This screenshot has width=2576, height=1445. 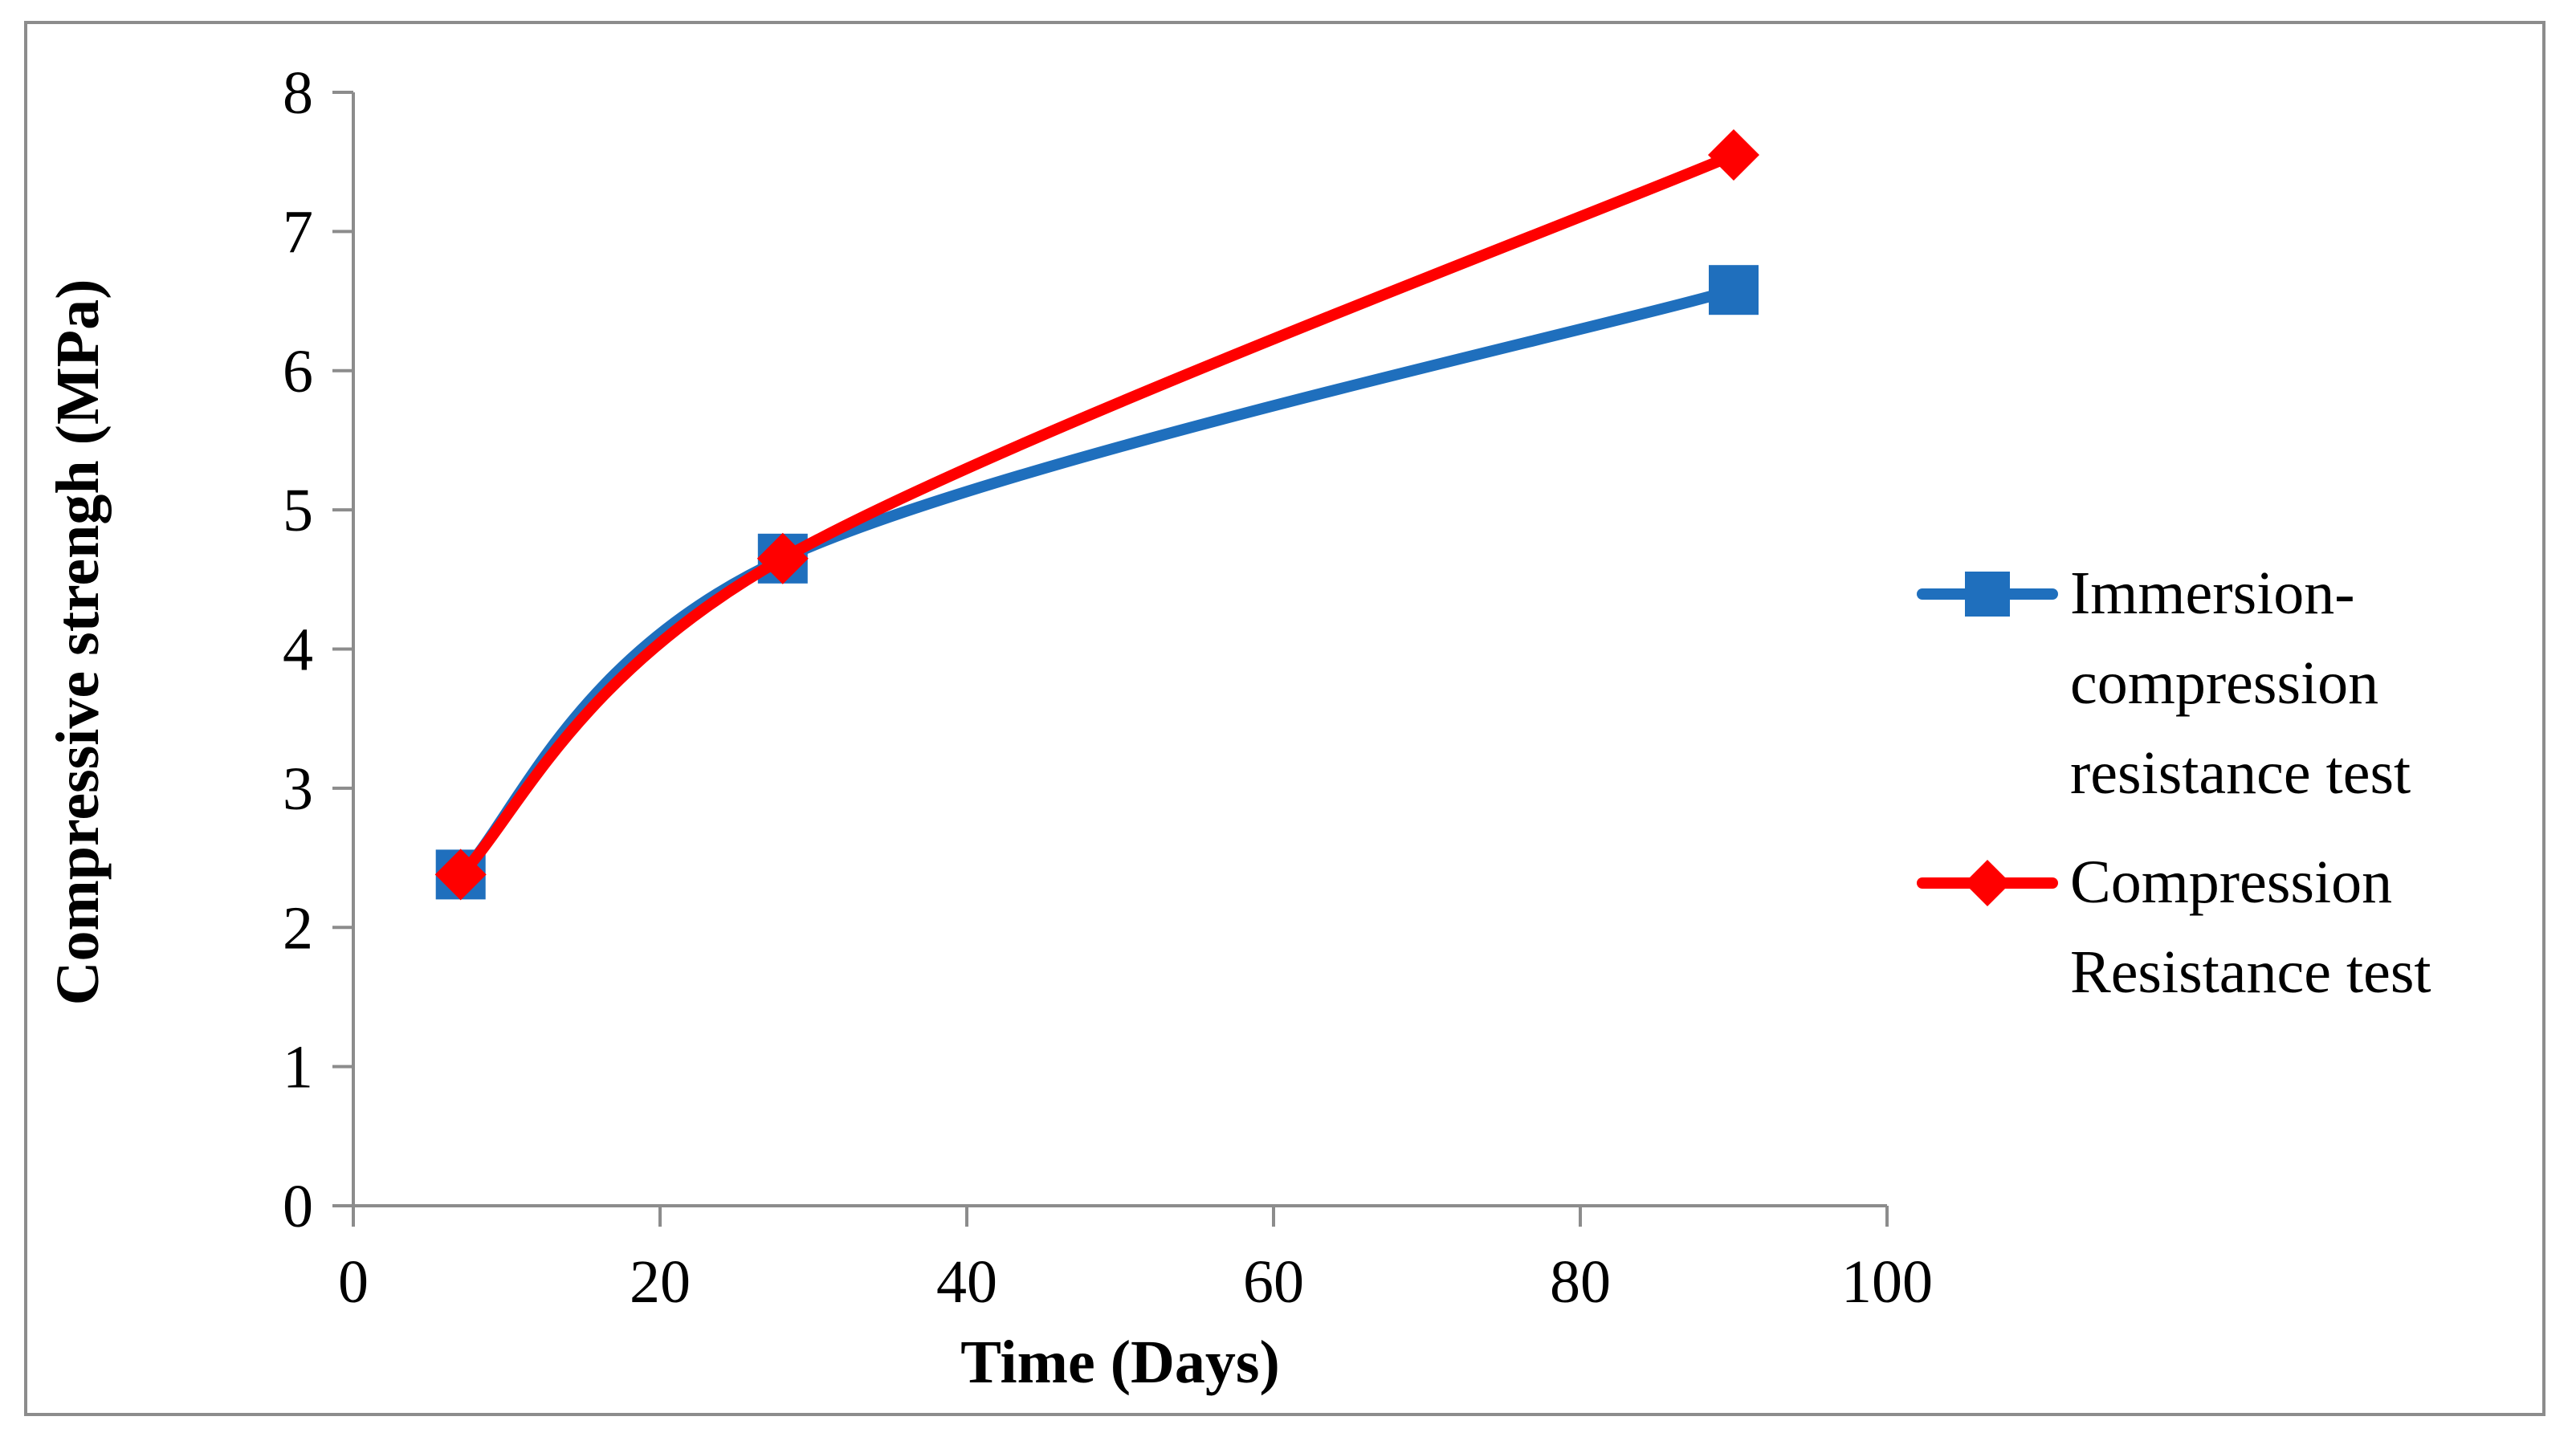 I want to click on y-tick-label-4: 4, so click(x=298, y=650).